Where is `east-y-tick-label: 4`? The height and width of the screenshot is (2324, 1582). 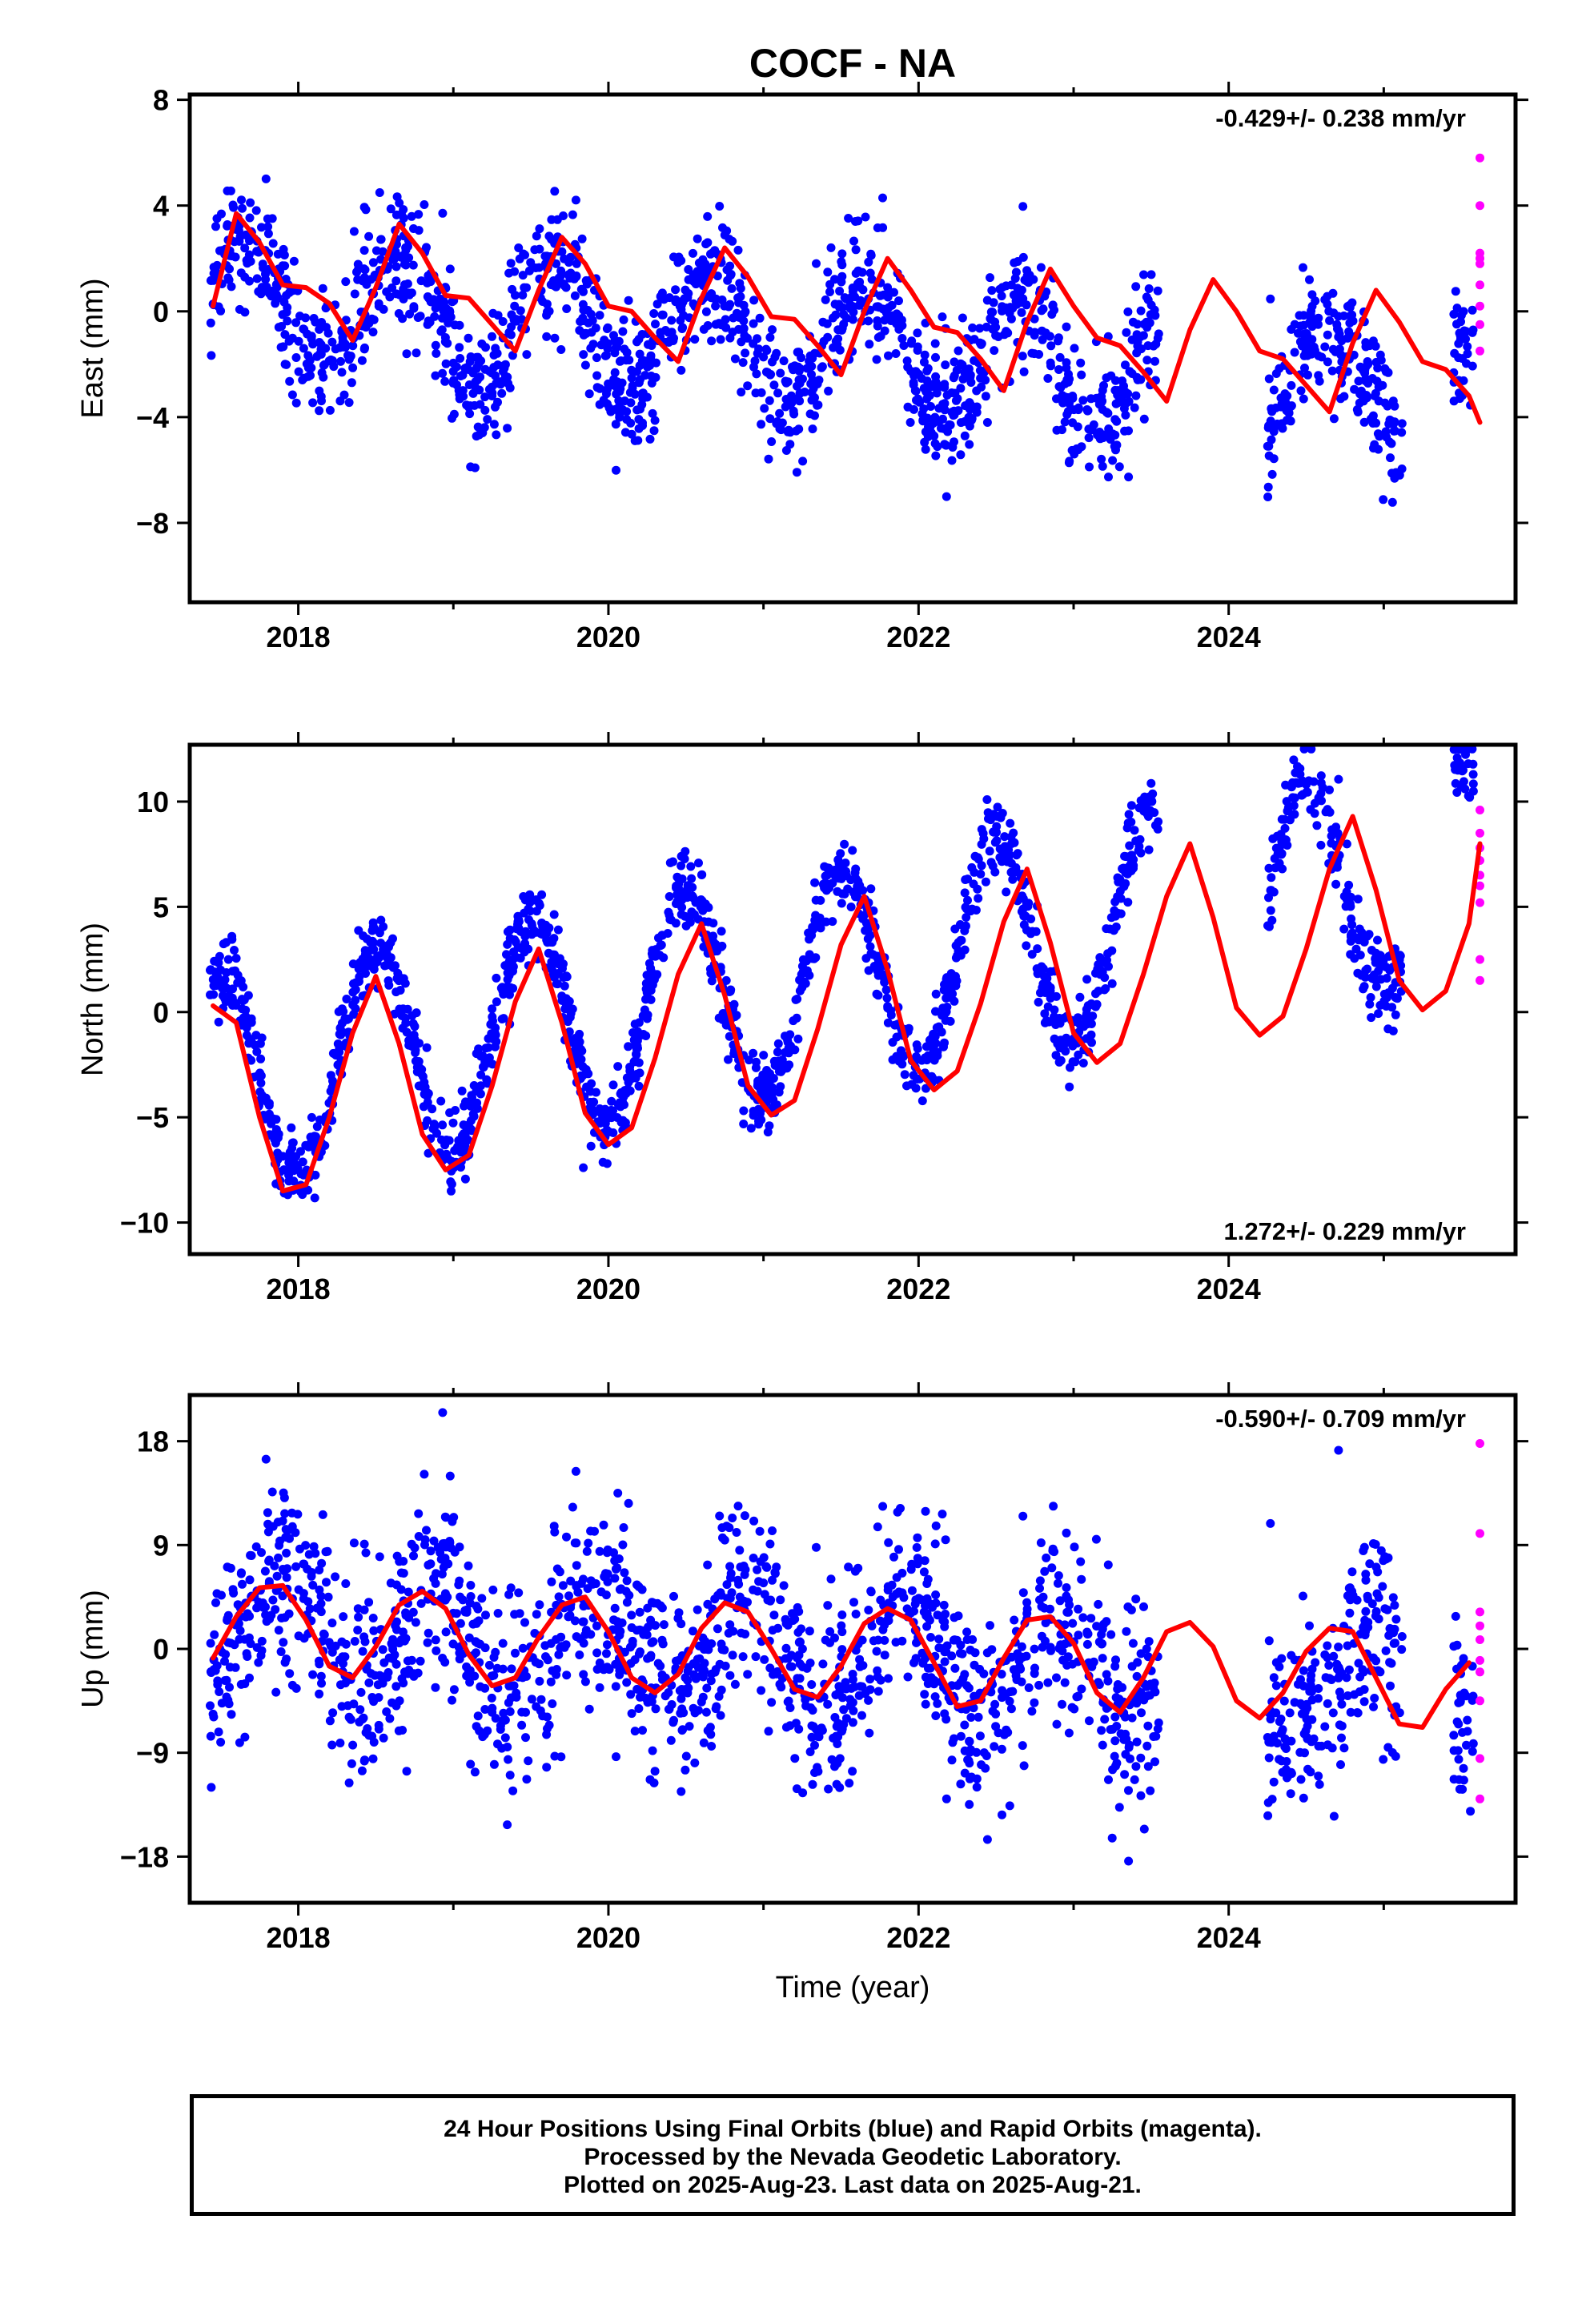
east-y-tick-label: 4 is located at coordinates (161, 206).